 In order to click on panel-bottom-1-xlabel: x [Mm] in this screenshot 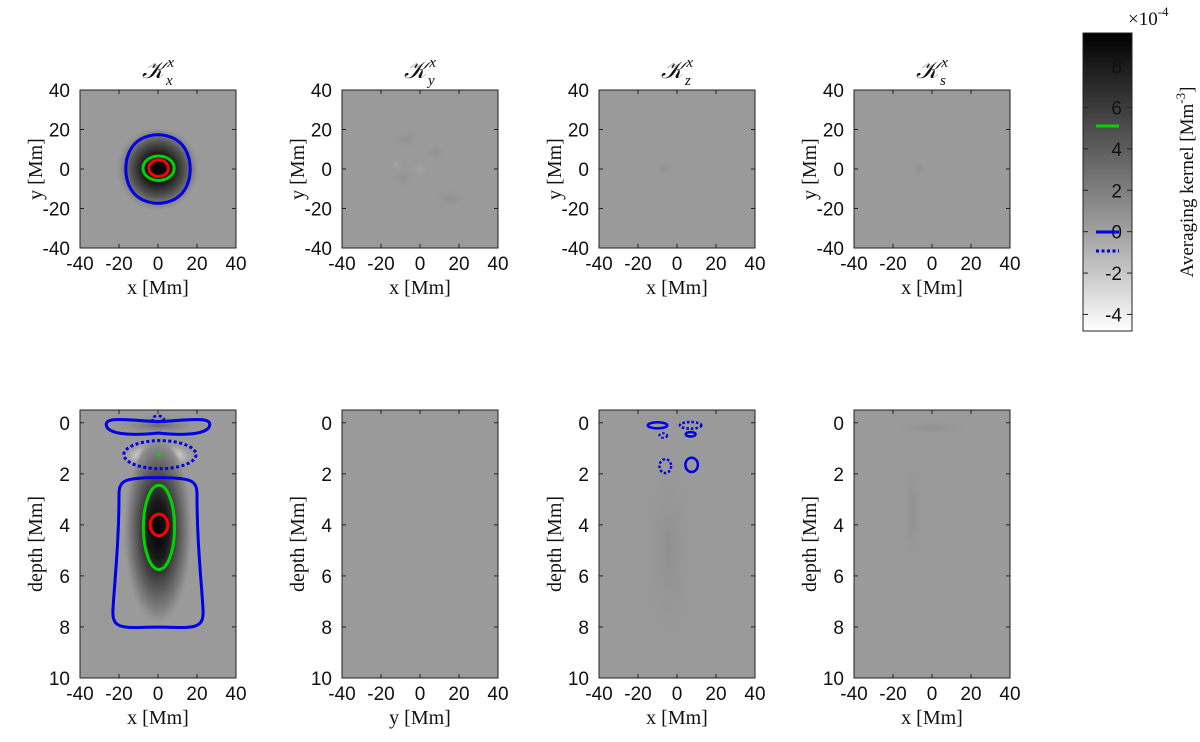, I will do `click(158, 718)`.